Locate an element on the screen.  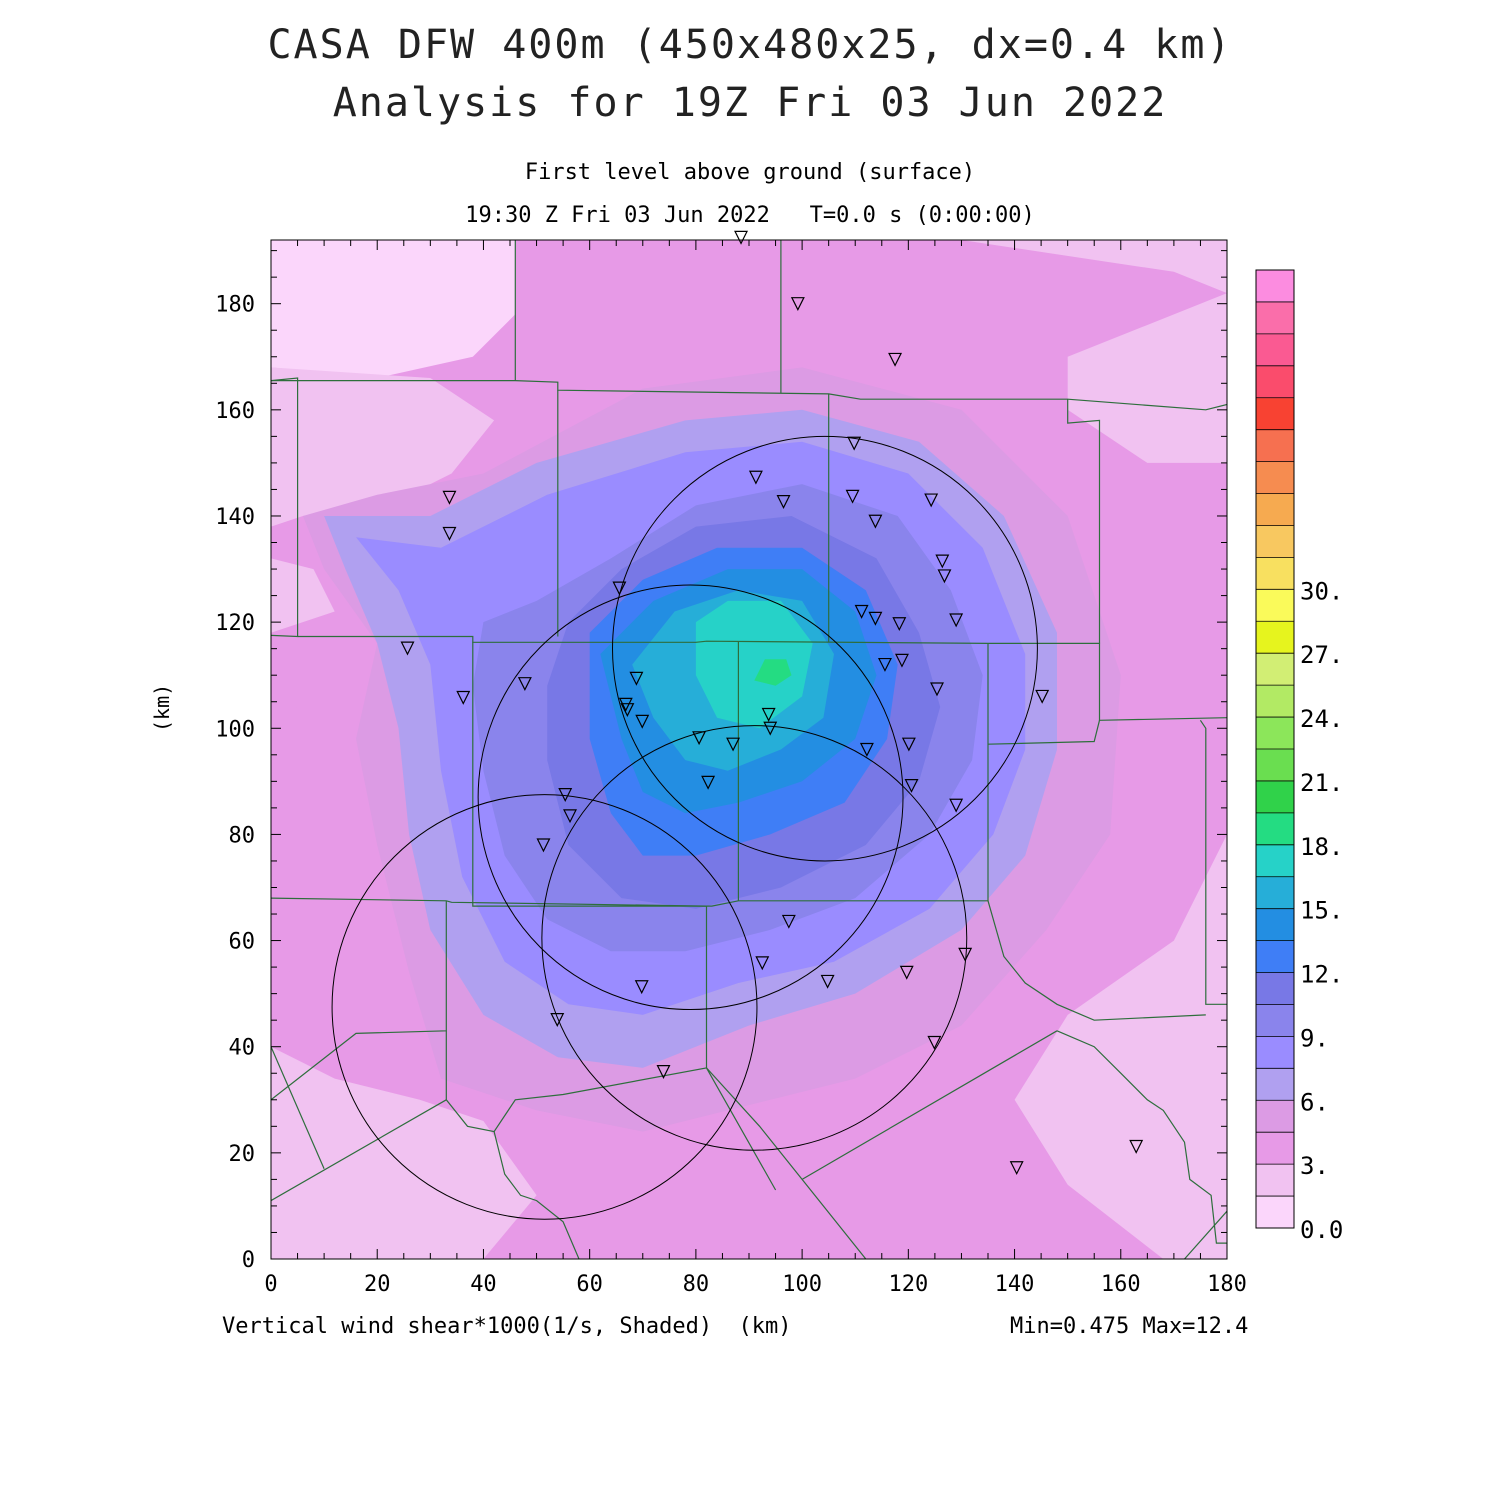
y-tick-label: 100 is located at coordinates (235, 729).